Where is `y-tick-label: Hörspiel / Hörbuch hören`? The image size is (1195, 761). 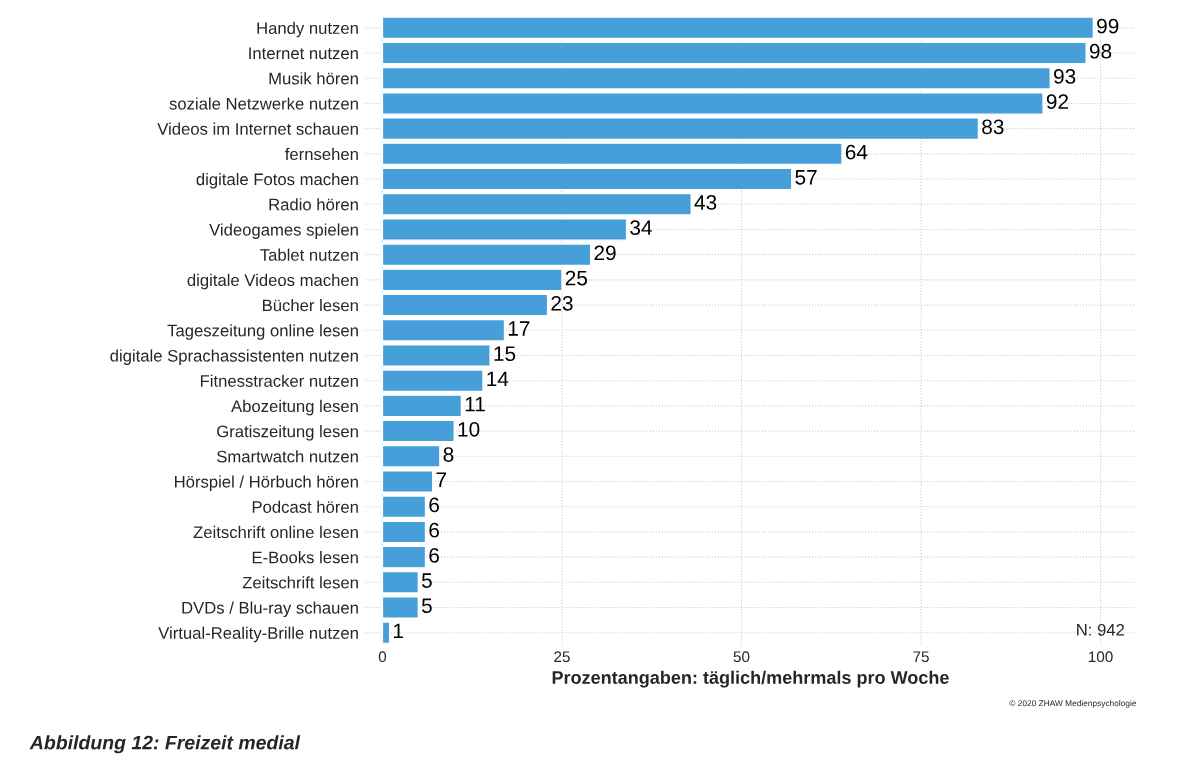 y-tick-label: Hörspiel / Hörbuch hören is located at coordinates (266, 483).